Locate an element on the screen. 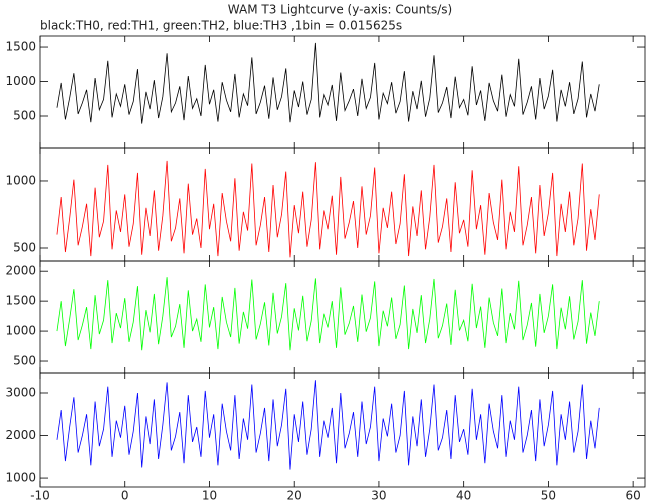 The height and width of the screenshot is (504, 657). x-tick-label: 0 is located at coordinates (125, 496).